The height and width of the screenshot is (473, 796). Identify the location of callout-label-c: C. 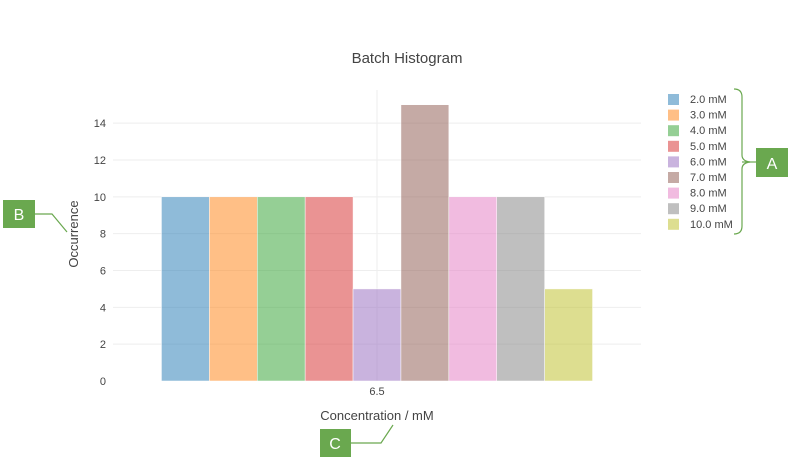
(335, 444).